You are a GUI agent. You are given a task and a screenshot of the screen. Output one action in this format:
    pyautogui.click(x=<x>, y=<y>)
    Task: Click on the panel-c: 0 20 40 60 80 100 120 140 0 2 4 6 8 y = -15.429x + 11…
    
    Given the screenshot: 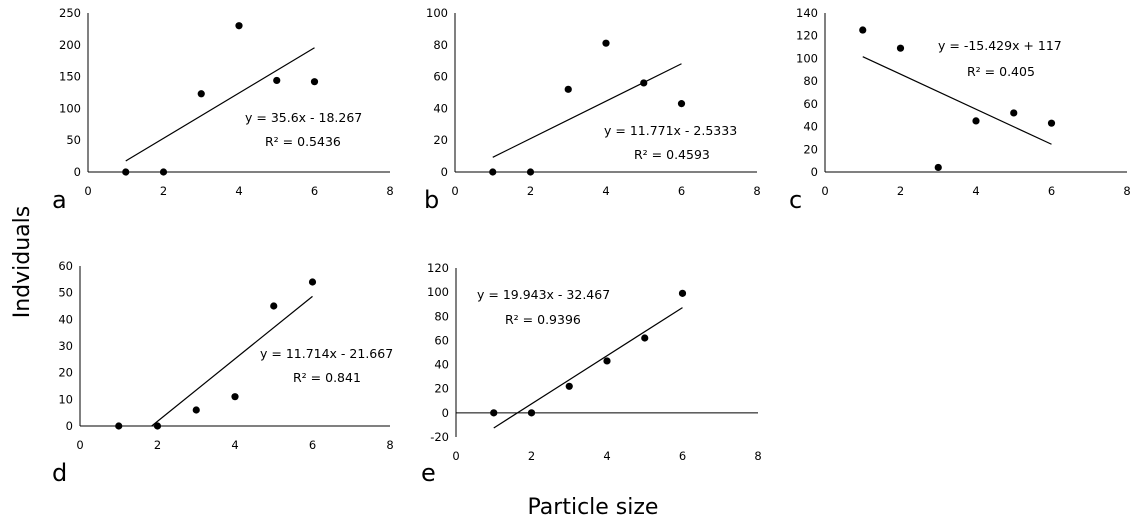 What is the action you would take?
    pyautogui.click(x=960, y=110)
    